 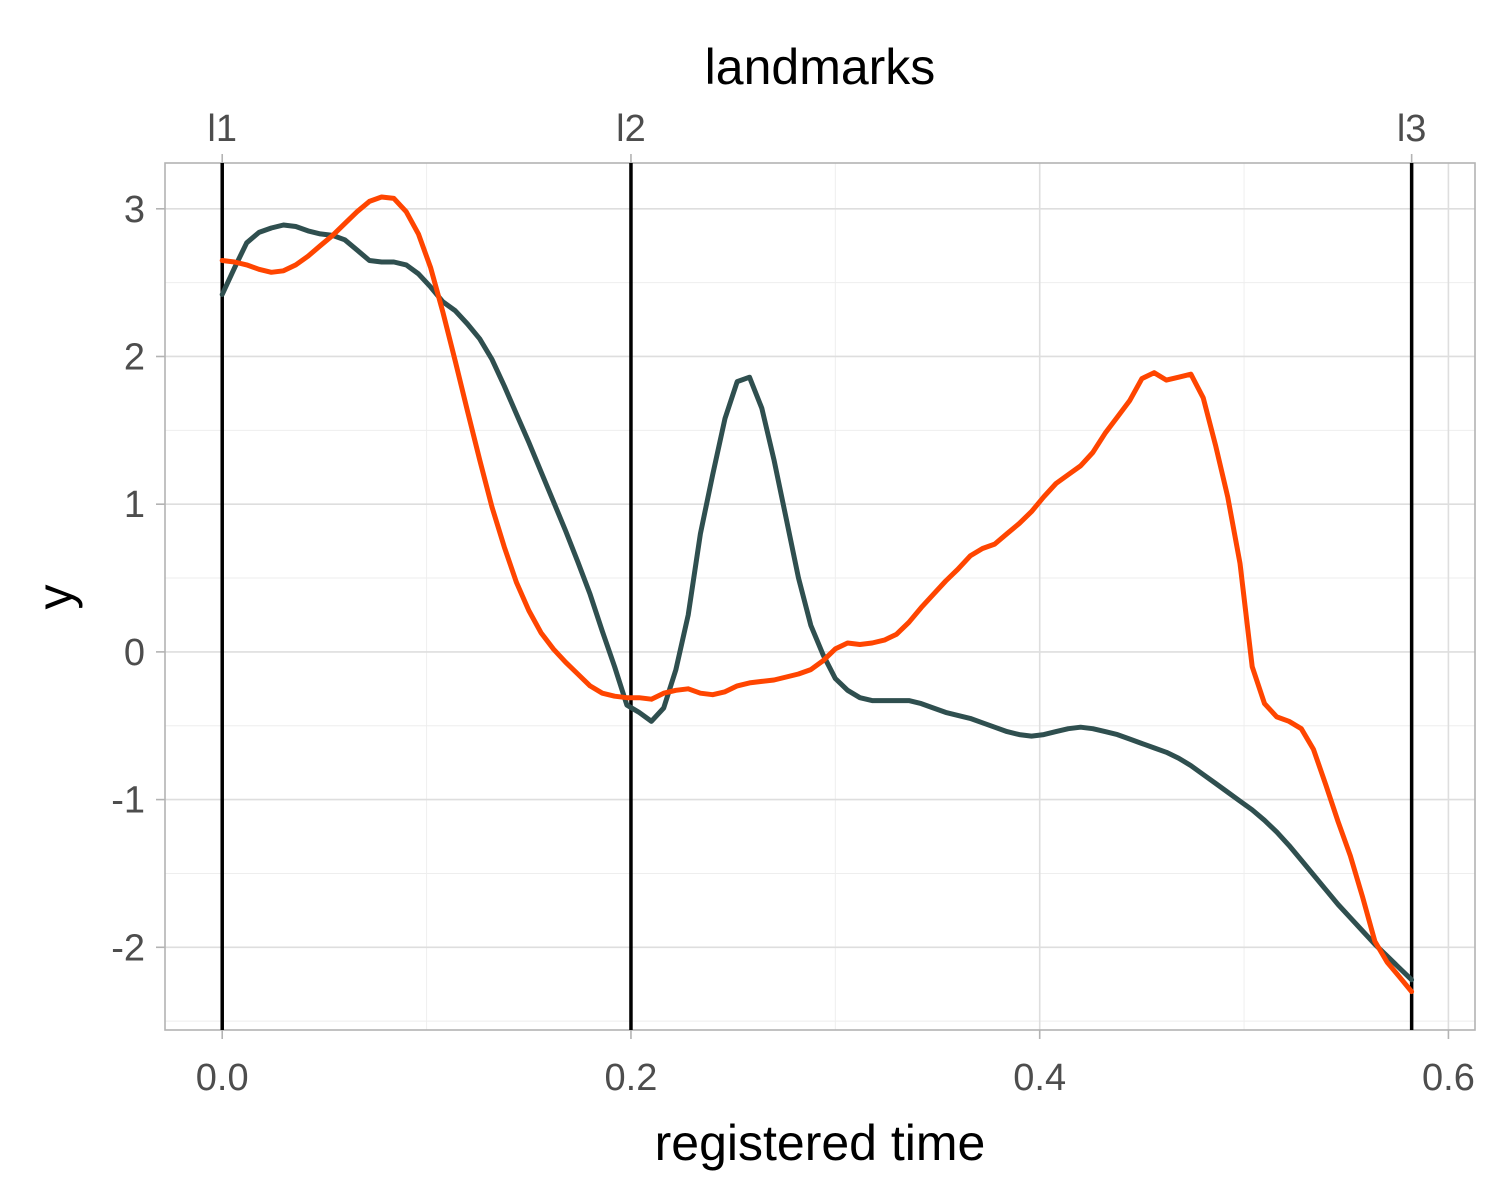 I want to click on landmark-label: l2, so click(x=631, y=129).